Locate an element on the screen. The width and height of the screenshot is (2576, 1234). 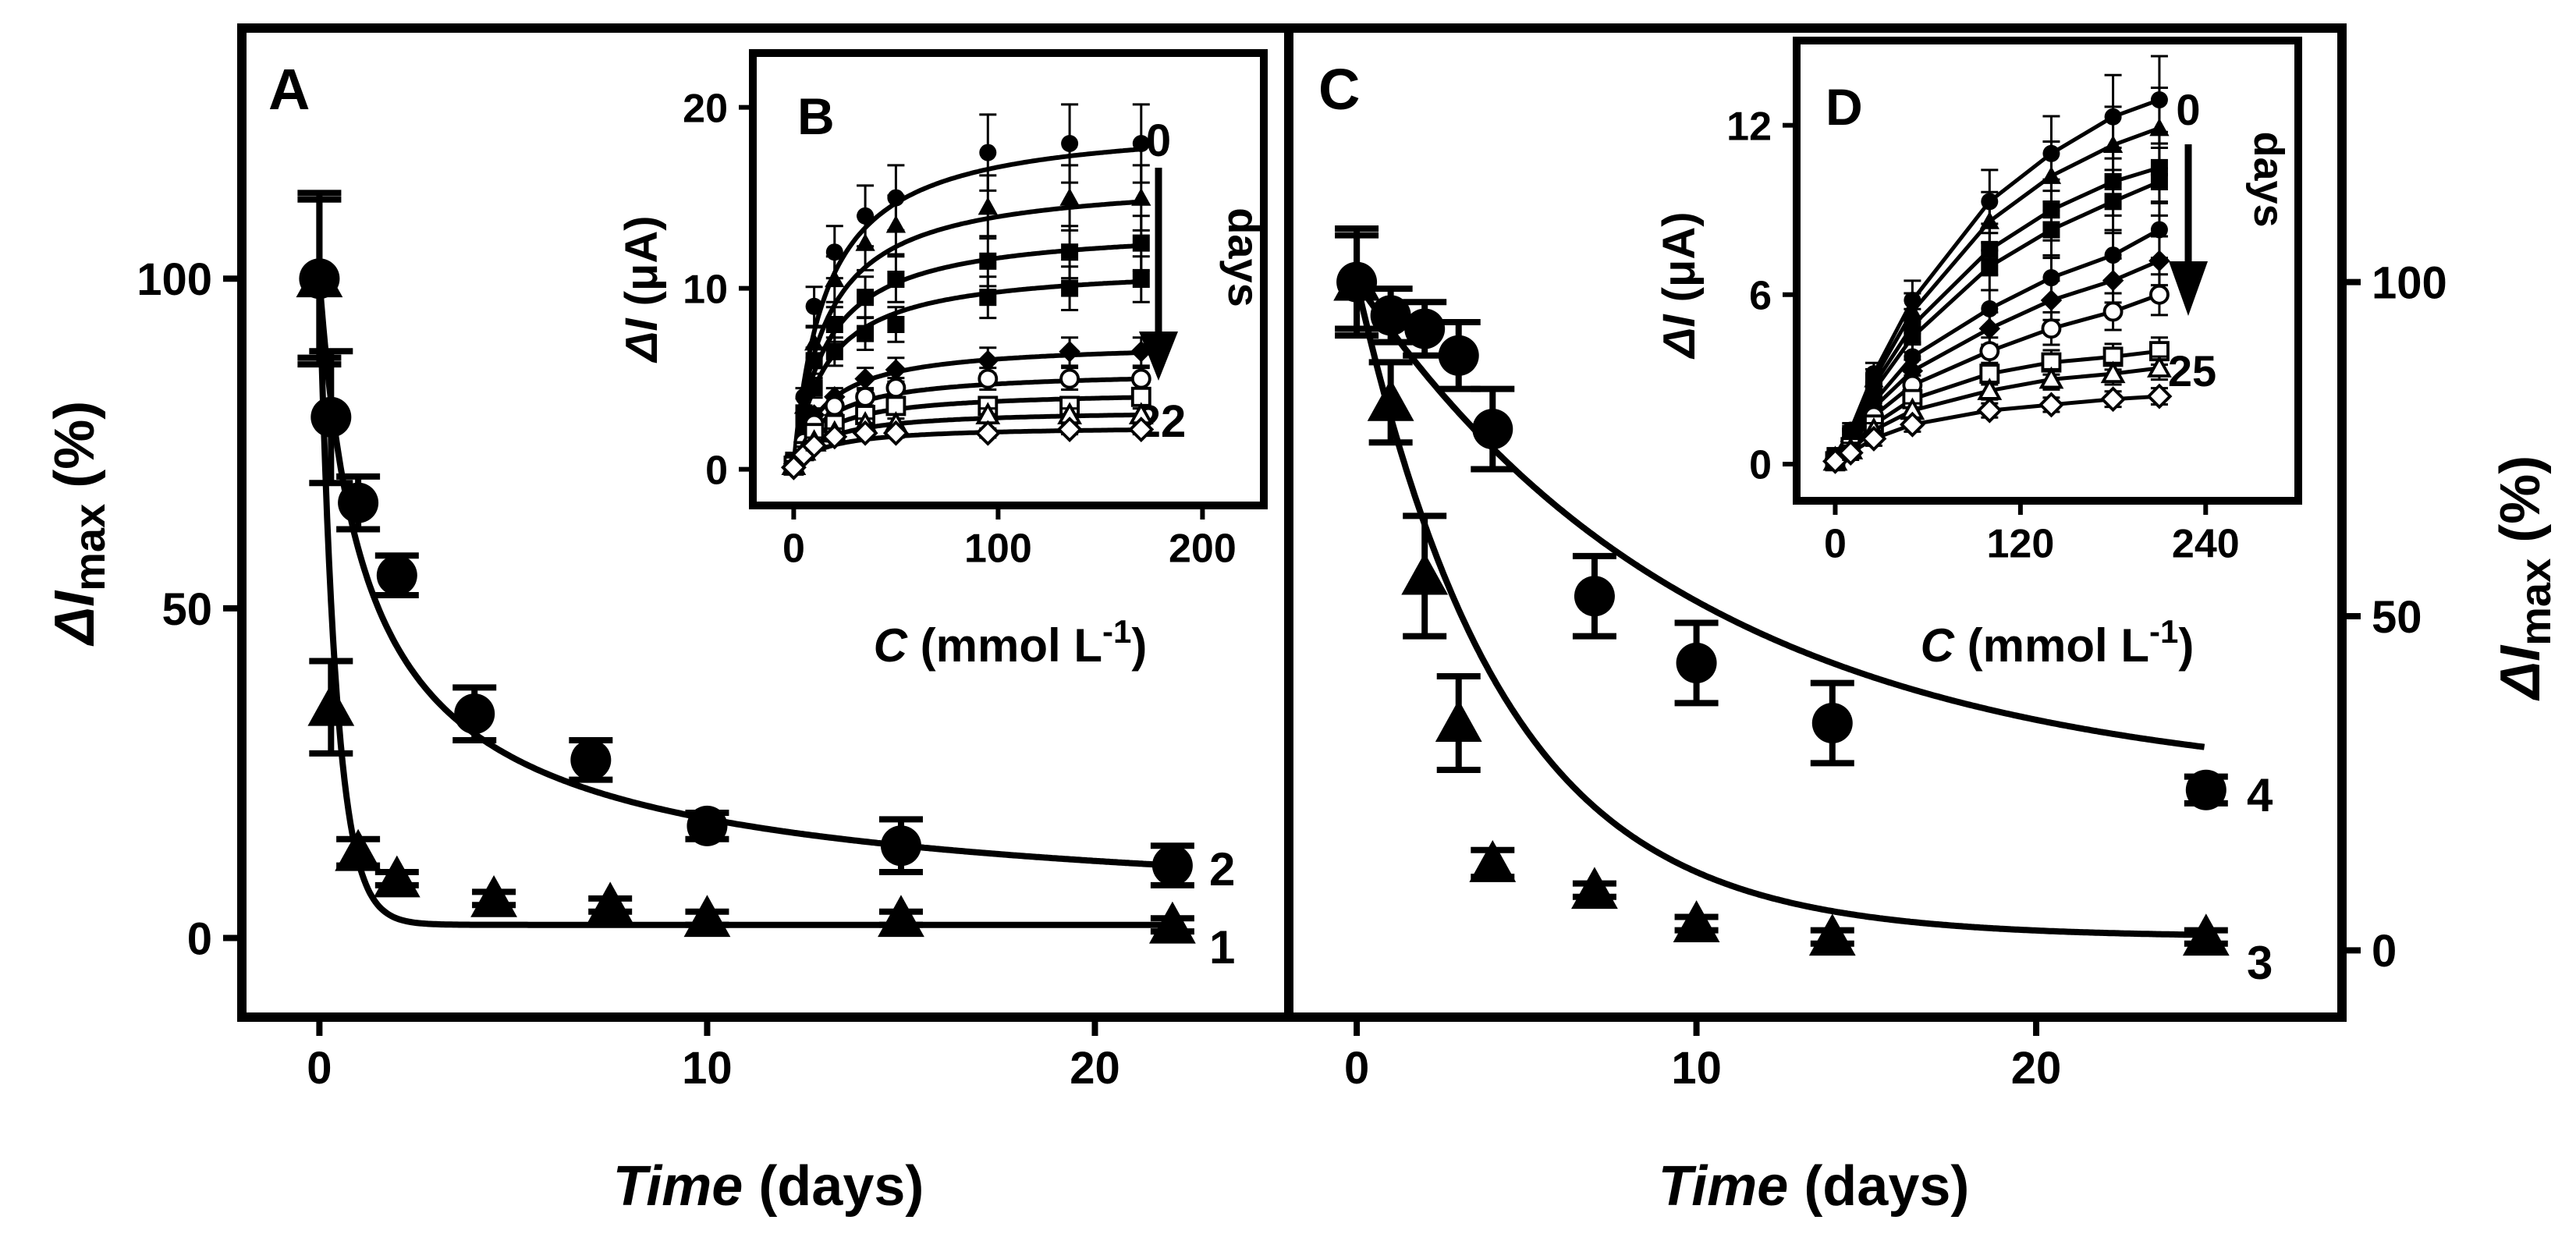
panel-d-ytick-label: 6 is located at coordinates (1760, 296).